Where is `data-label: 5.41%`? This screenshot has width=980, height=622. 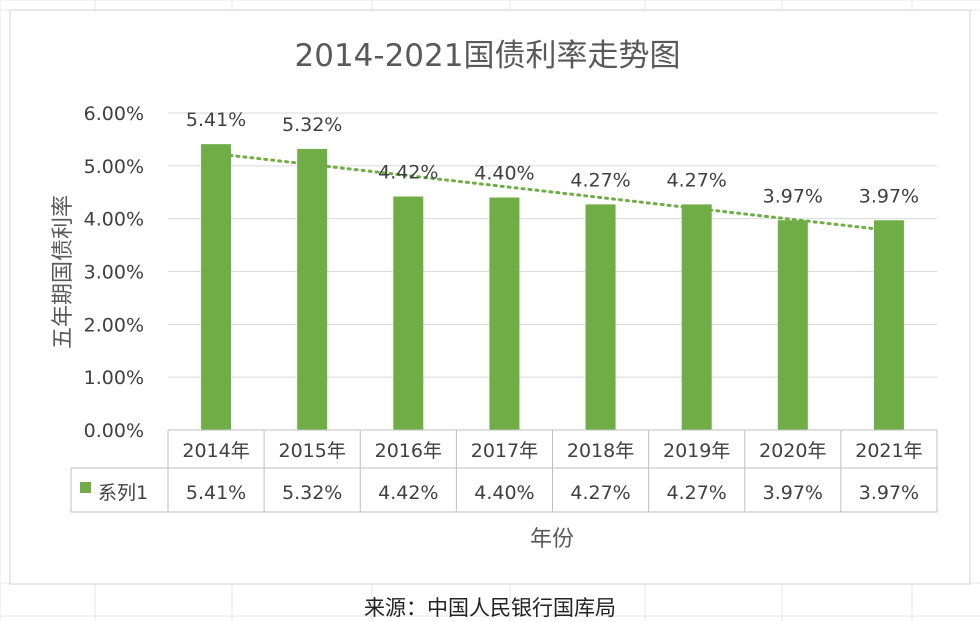 data-label: 5.41% is located at coordinates (216, 120).